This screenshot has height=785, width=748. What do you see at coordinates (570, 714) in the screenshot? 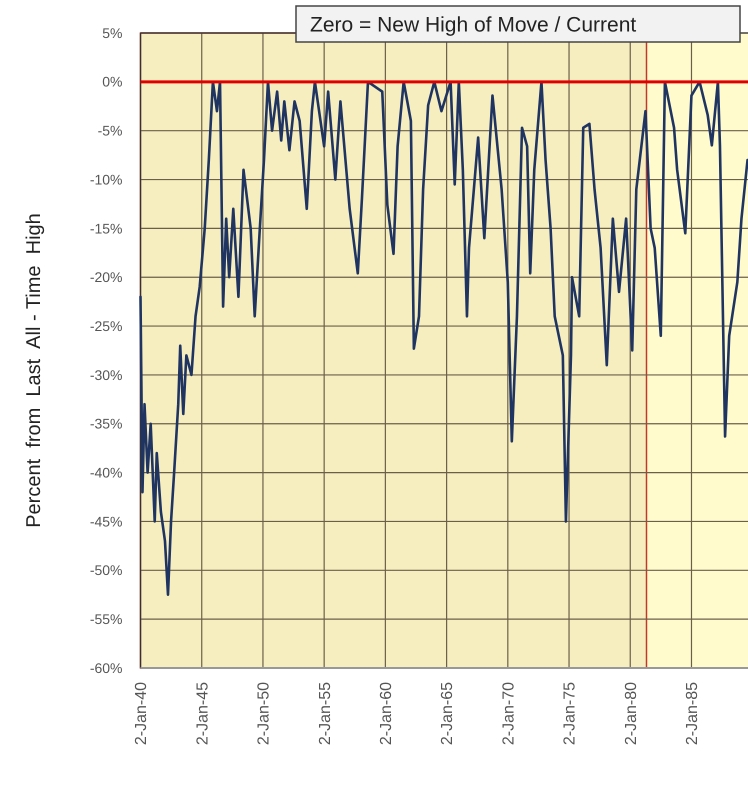
I see `x-tick-label: 2-Jan-75` at bounding box center [570, 714].